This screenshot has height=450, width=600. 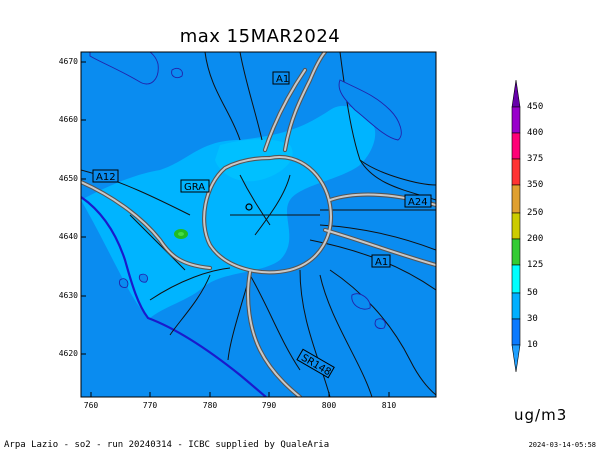 What do you see at coordinates (68, 295) in the screenshot?
I see `y-tick-4630: 4630` at bounding box center [68, 295].